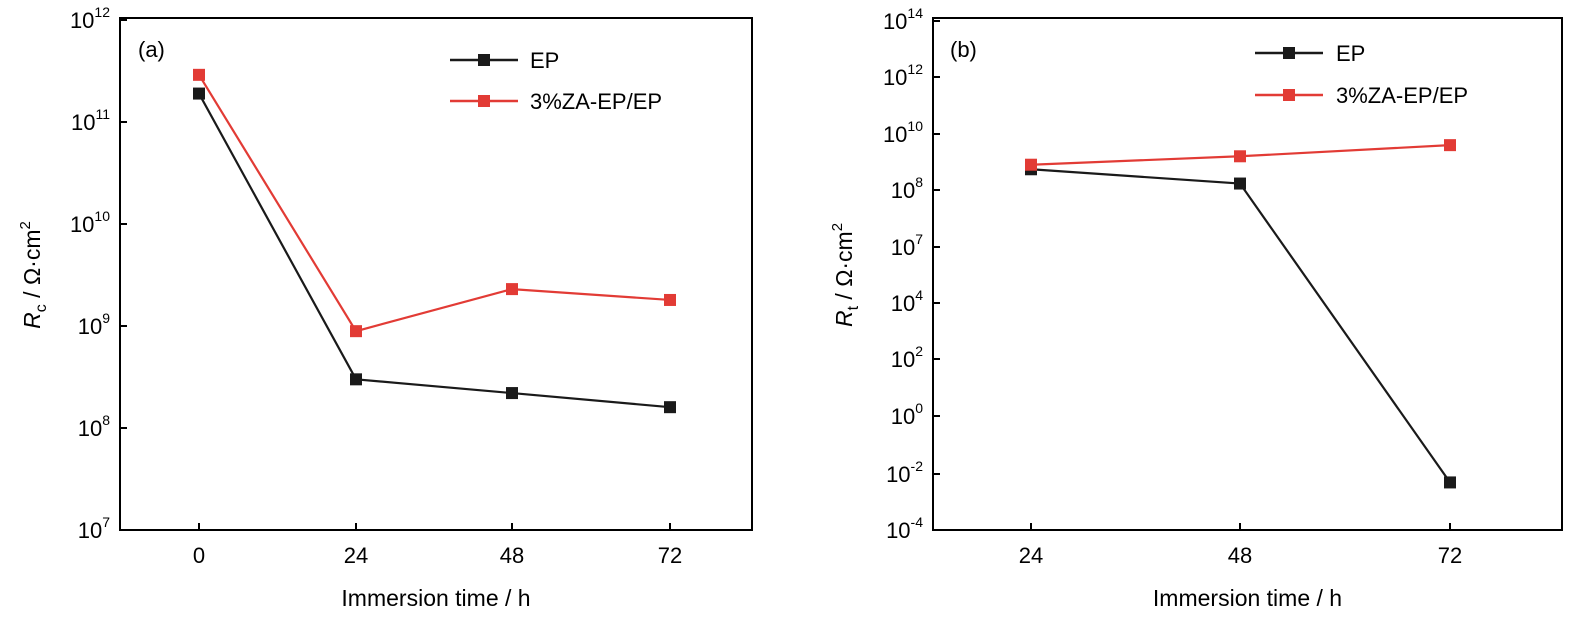 This screenshot has height=631, width=1594. I want to click on panel-label: (a), so click(151, 49).